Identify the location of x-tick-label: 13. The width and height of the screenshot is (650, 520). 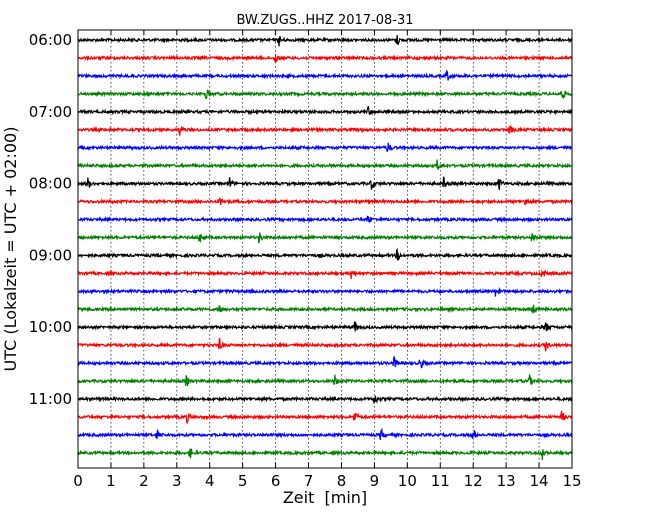
(506, 481).